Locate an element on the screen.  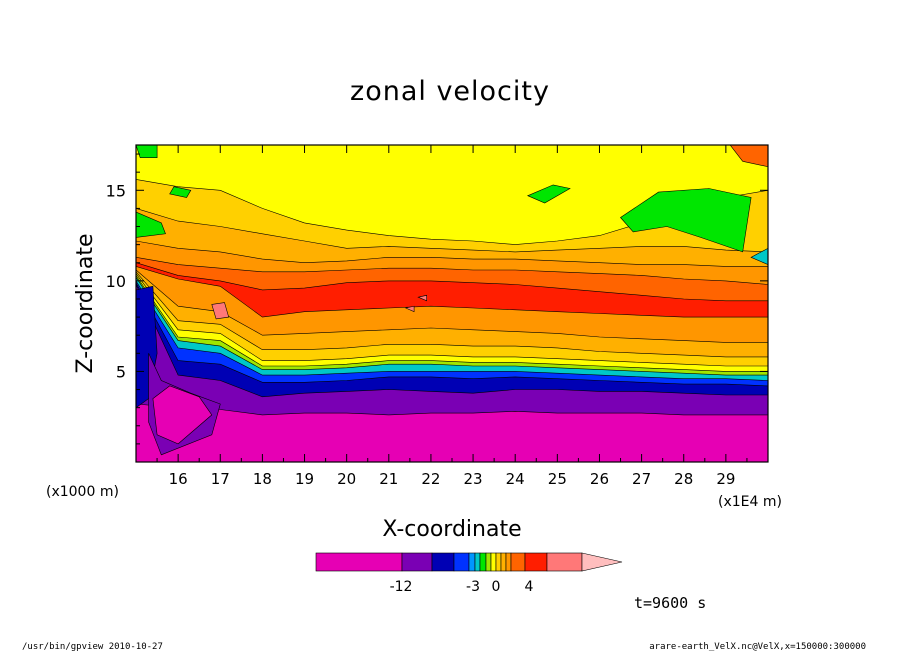
x-tick-label: 18 is located at coordinates (262, 479).